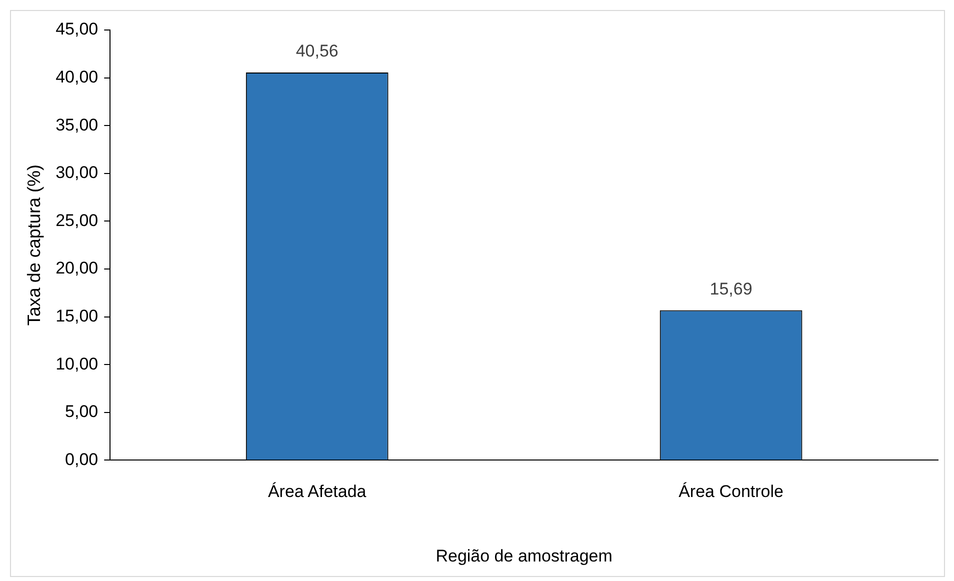 This screenshot has width=954, height=581. Describe the element at coordinates (317, 492) in the screenshot. I see `x-tick-label: Área Afetada` at that location.